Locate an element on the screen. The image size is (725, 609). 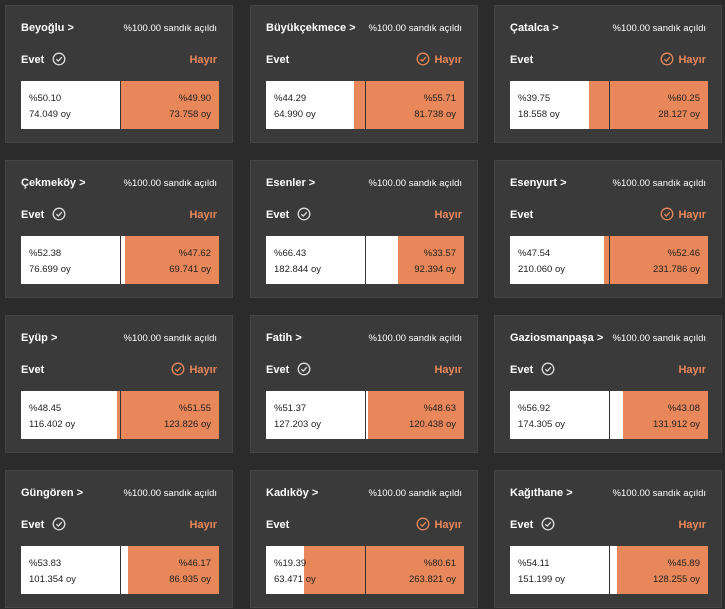
district-name: Kadıköy > is located at coordinates (292, 493).